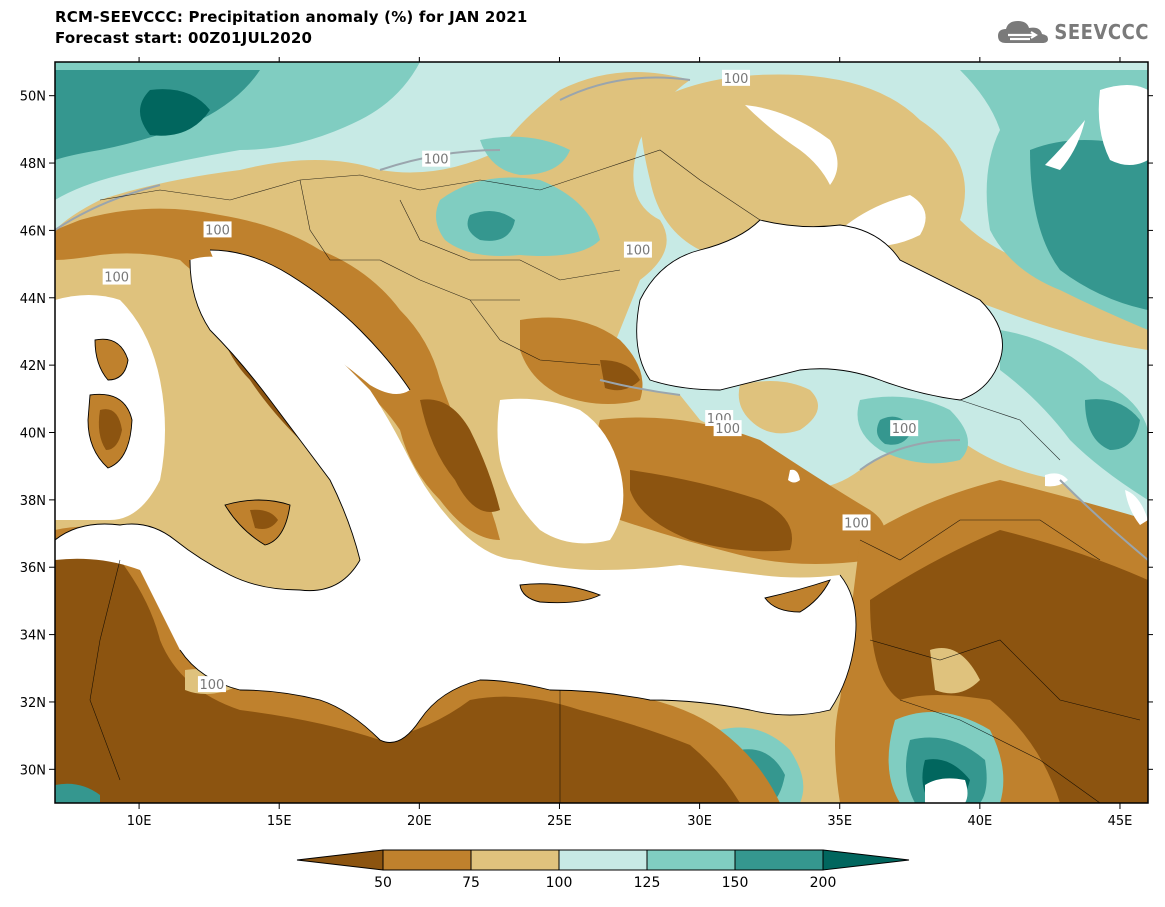 The image size is (1165, 907). I want to click on colorbar-level-label: 100, so click(559, 883).